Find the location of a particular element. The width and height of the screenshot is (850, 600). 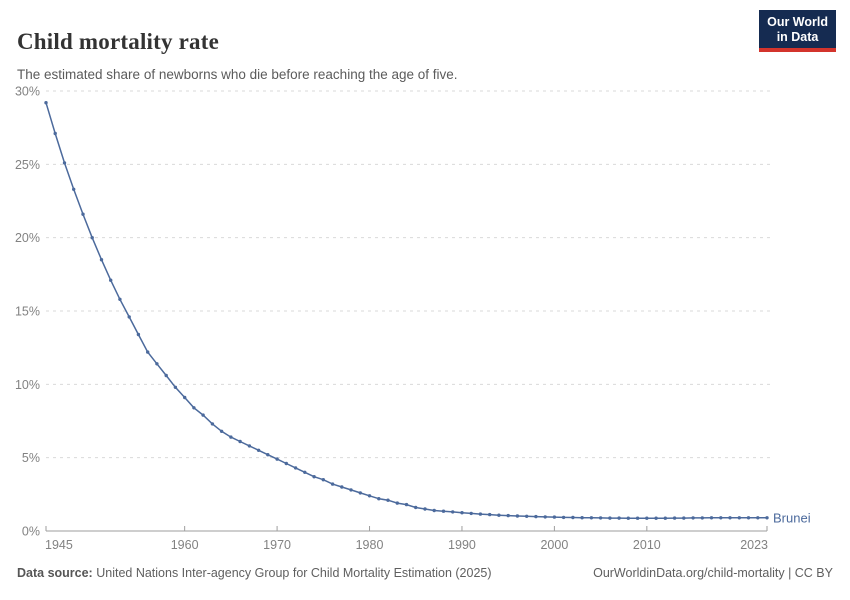

owid-logo-line1: Our World is located at coordinates (797, 22).